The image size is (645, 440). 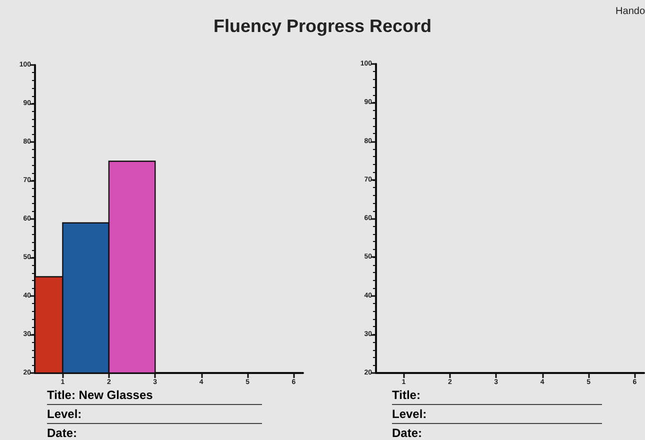 I want to click on text: Title:, so click(x=497, y=395).